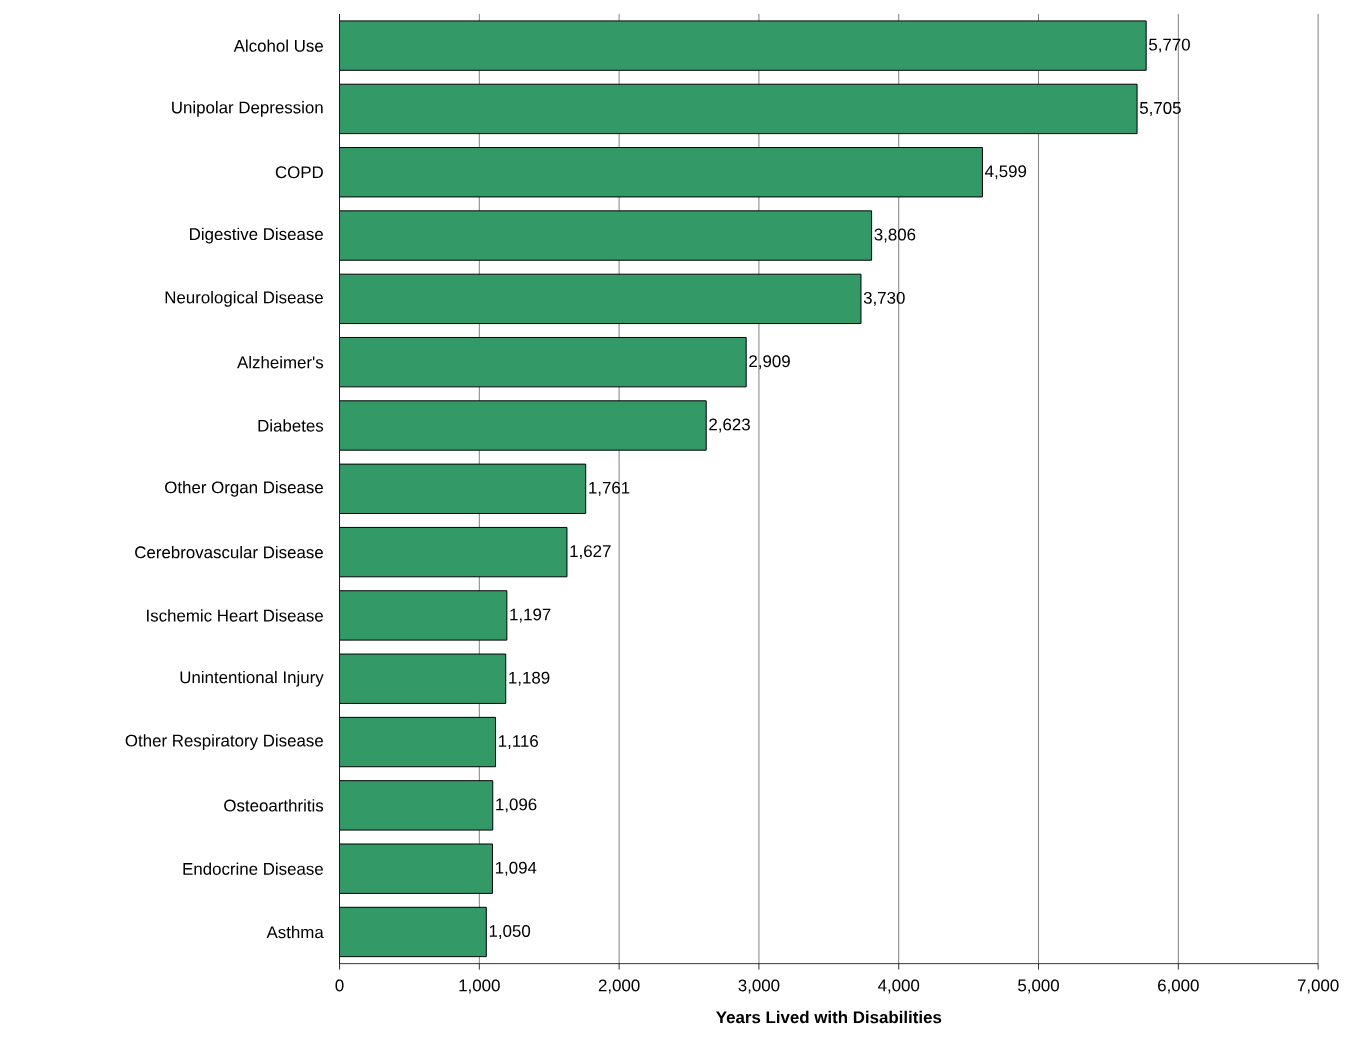 The width and height of the screenshot is (1353, 1062). Describe the element at coordinates (244, 488) in the screenshot. I see `y-tick-label: Other Organ Disease` at that location.